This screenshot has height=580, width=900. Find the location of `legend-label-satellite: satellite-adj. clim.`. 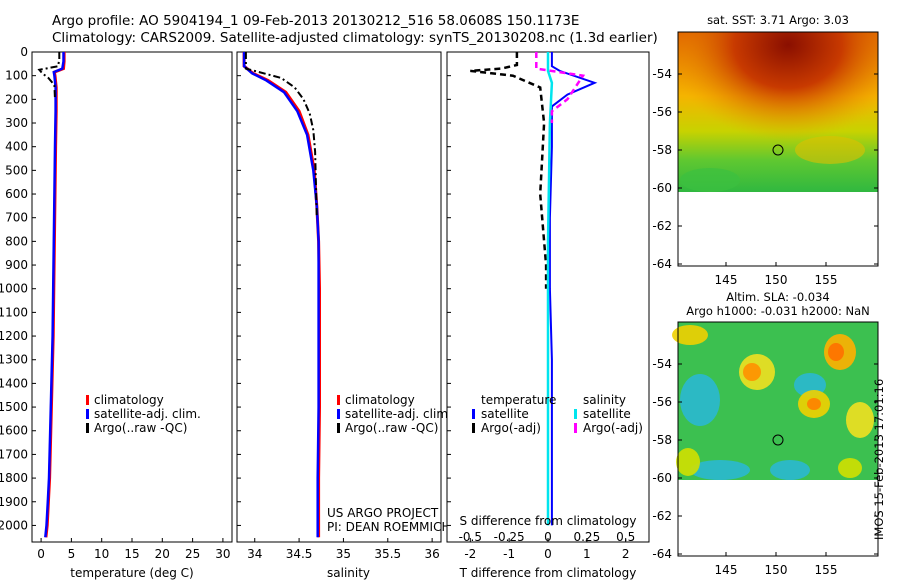

legend-label-satellite: satellite-adj. clim. is located at coordinates (147, 414).